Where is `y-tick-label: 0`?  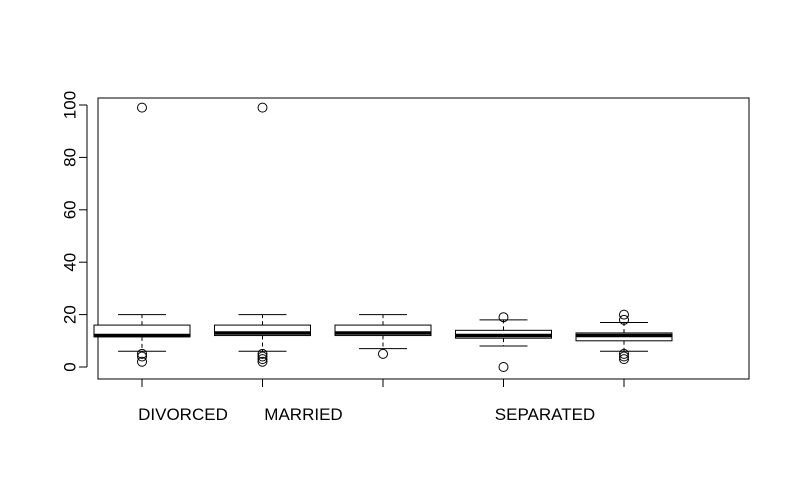 y-tick-label: 0 is located at coordinates (70, 366).